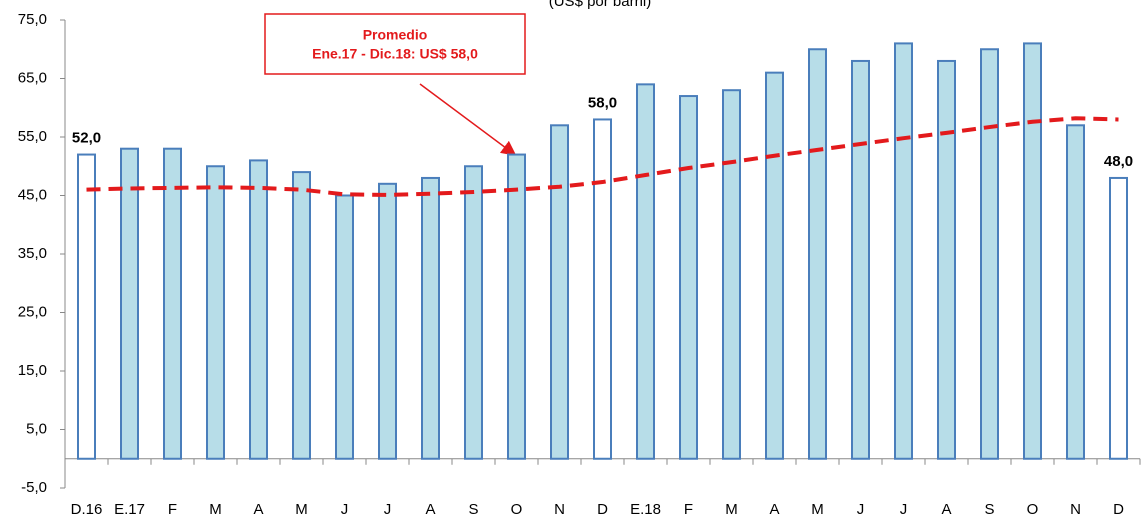 The image size is (1146, 520). I want to click on x-tick-label: D.16, so click(87, 509).